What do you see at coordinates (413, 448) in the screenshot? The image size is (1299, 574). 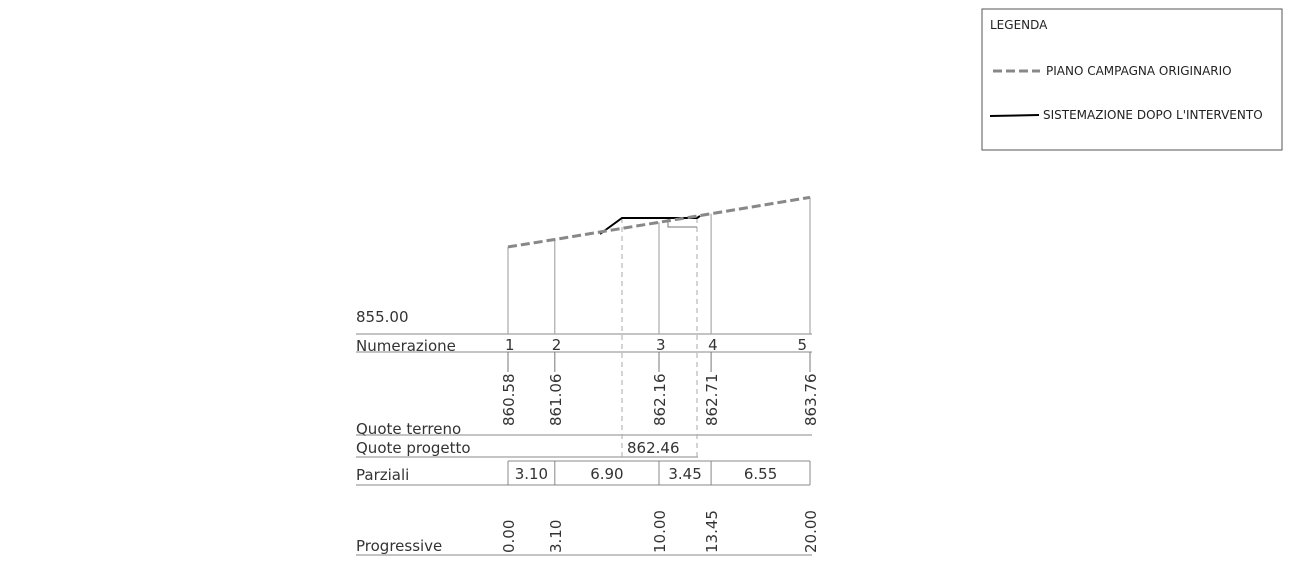 I see `row-label: Quote progetto` at bounding box center [413, 448].